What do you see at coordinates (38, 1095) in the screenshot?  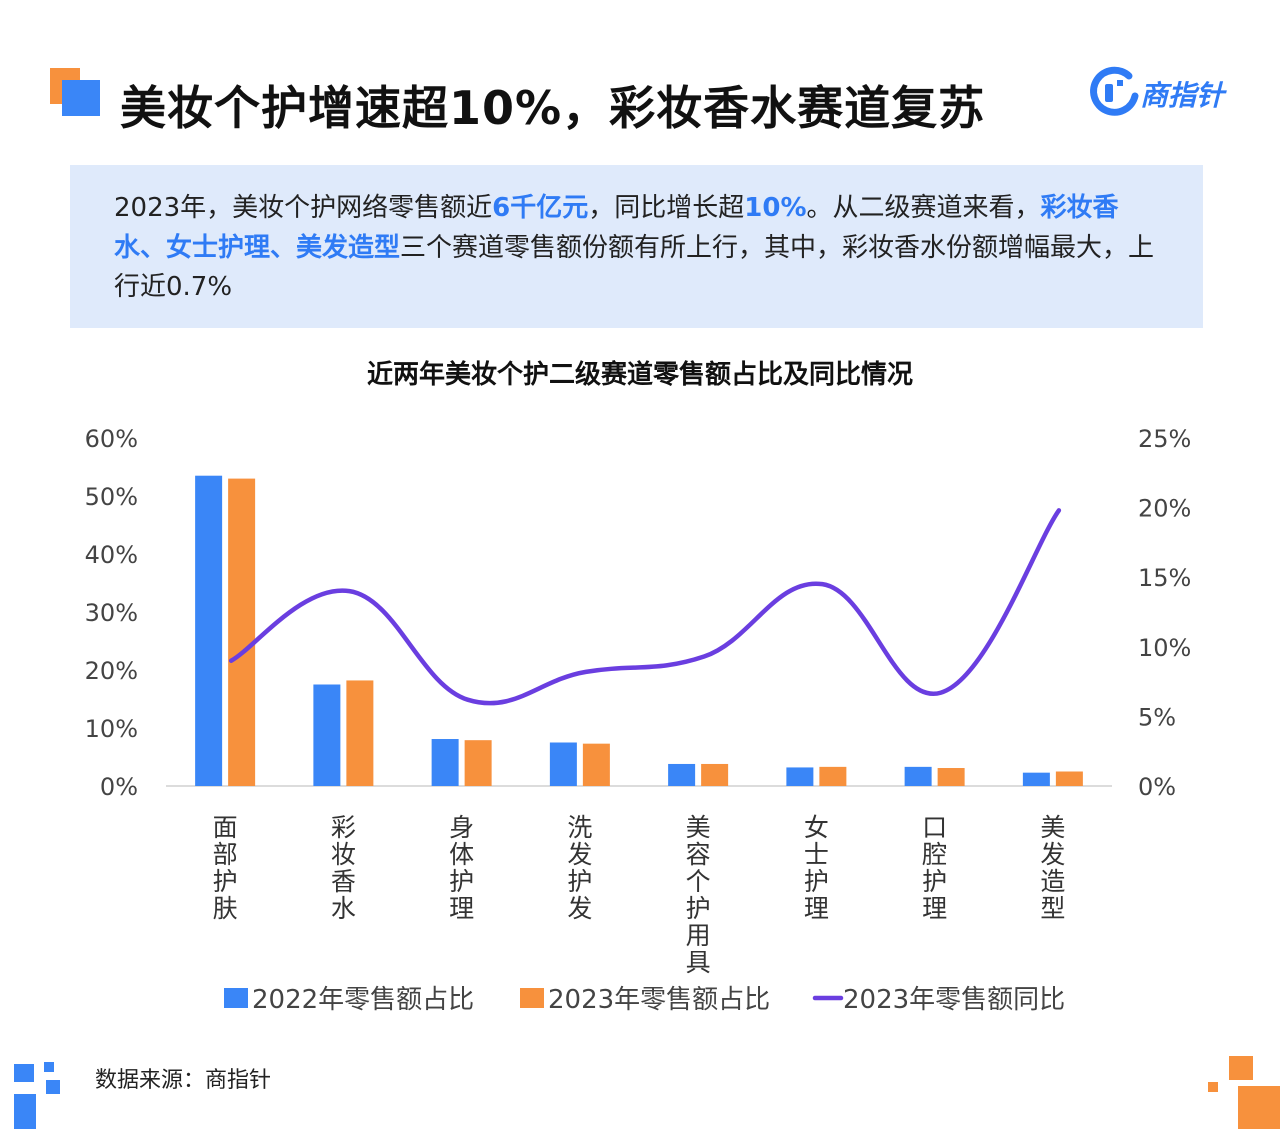 I see `footer-decoration-left` at bounding box center [38, 1095].